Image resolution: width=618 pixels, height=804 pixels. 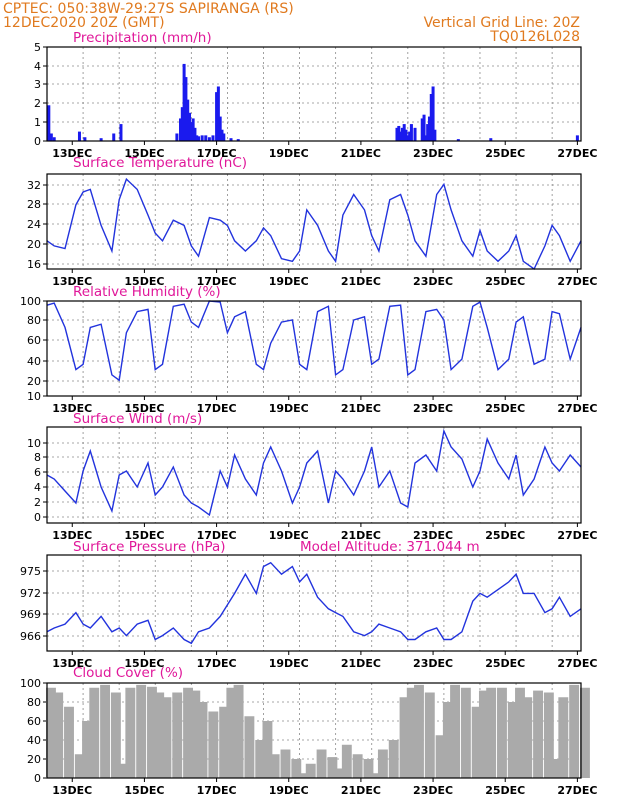 What do you see at coordinates (34, 443) in the screenshot?
I see `y-tick-label: 10` at bounding box center [34, 443].